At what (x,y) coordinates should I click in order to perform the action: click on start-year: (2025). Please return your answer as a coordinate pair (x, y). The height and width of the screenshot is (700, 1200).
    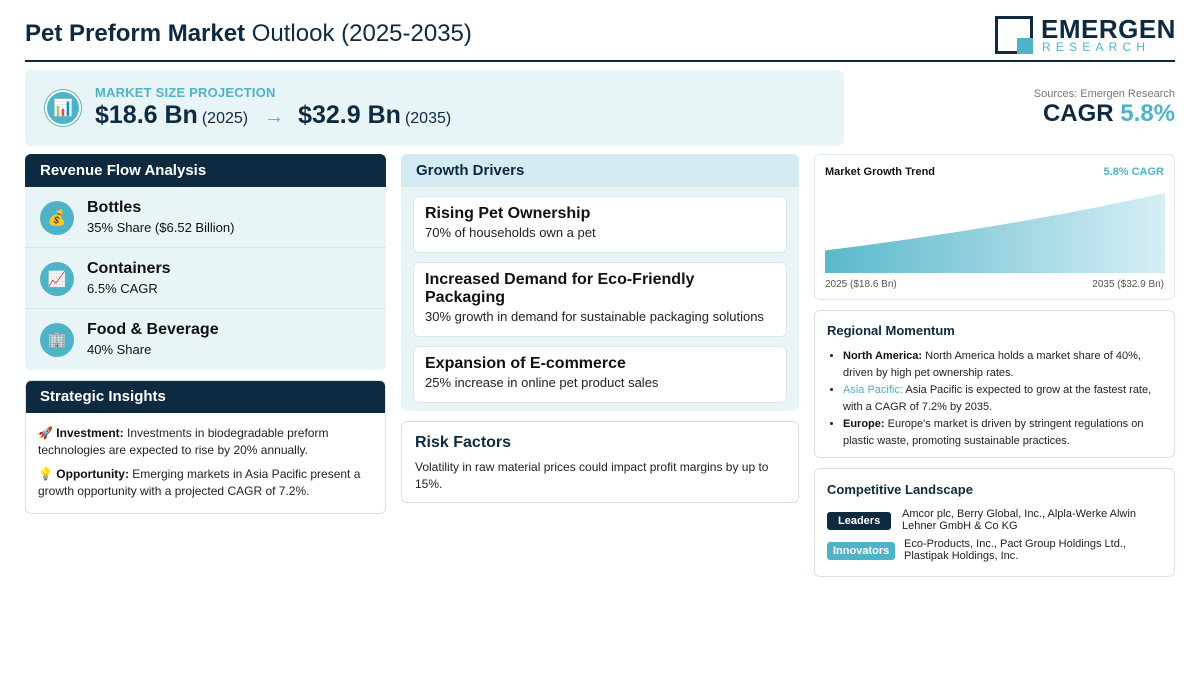
    Looking at the image, I should click on (225, 118).